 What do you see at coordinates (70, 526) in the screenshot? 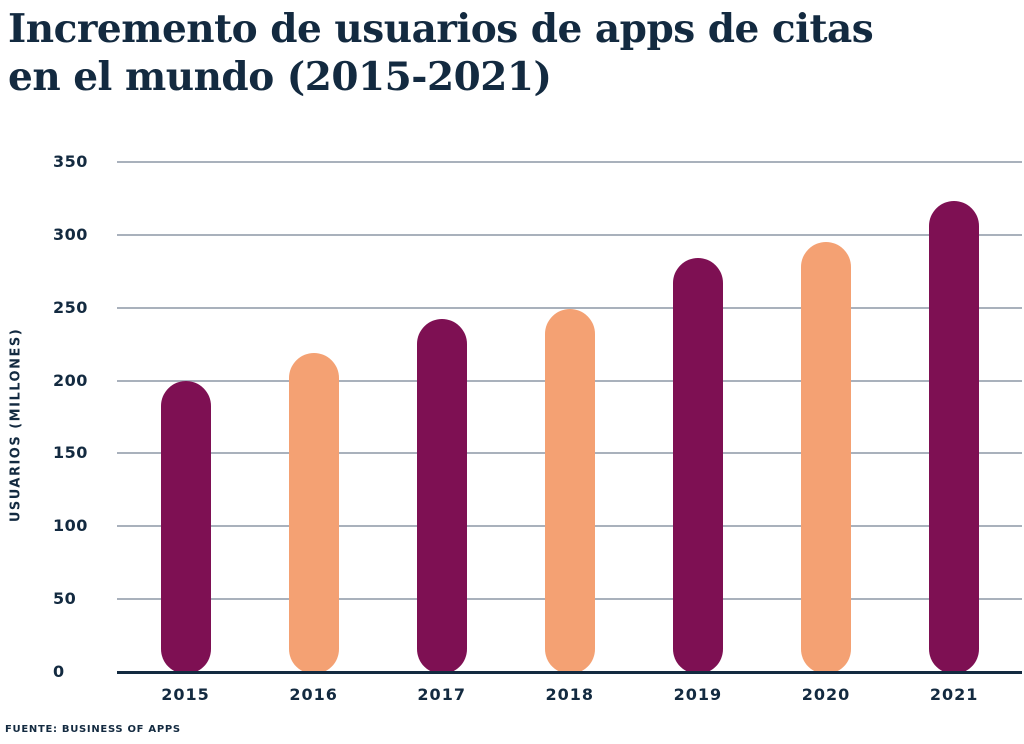
I see `y-tick-100: 100` at bounding box center [70, 526].